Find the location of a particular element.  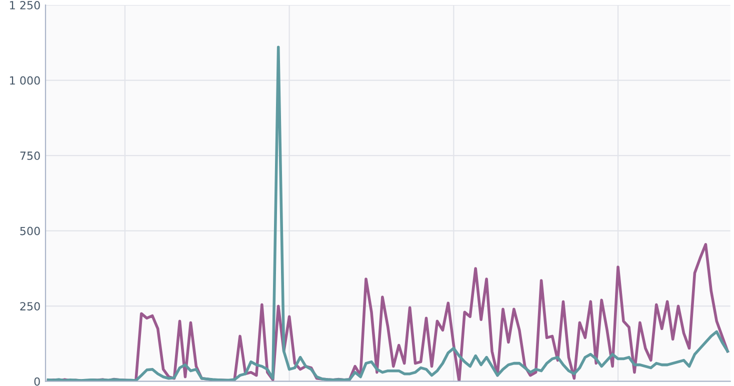

y-tick-label: 750 is located at coordinates (30, 156).